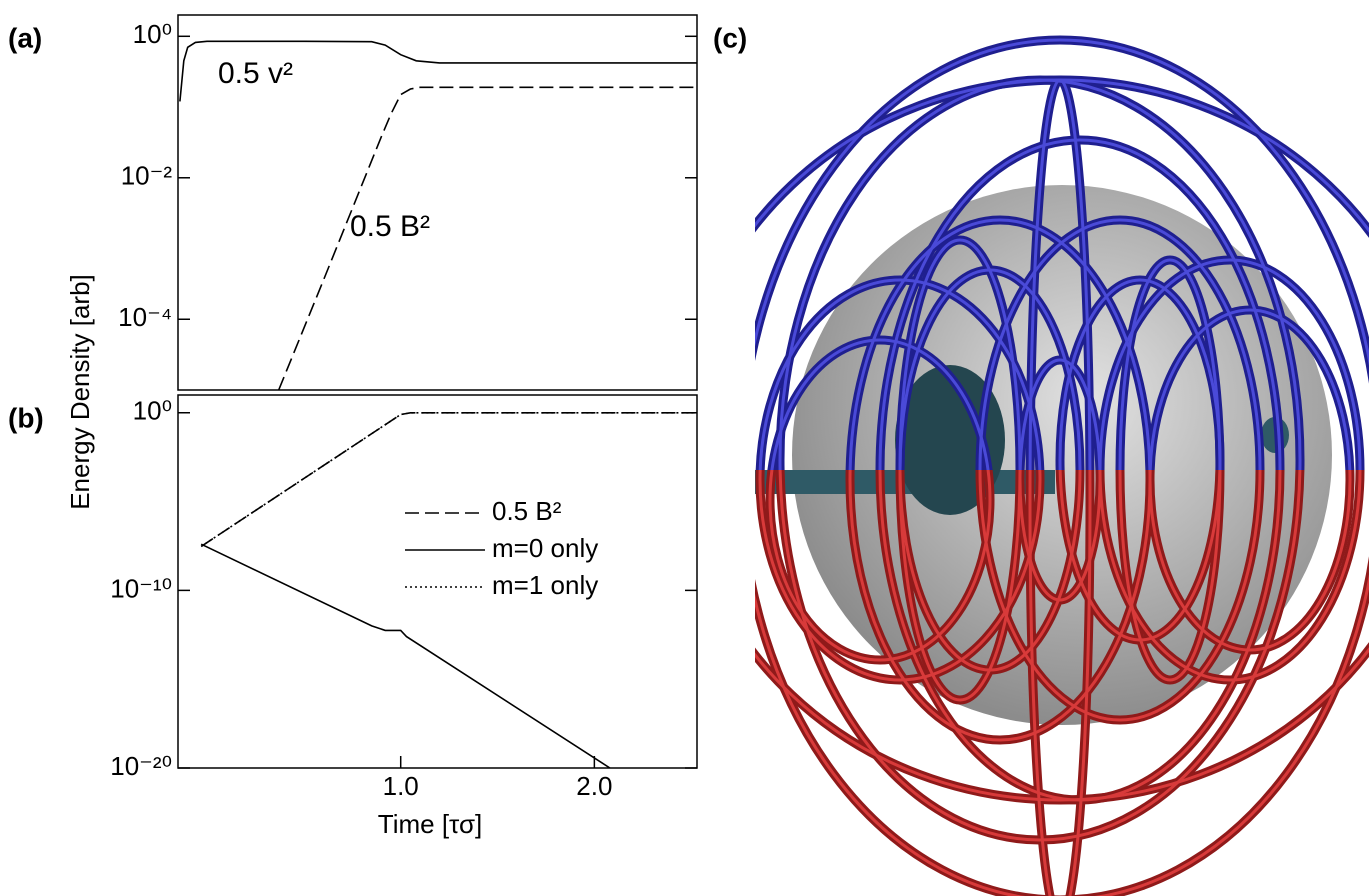 Image resolution: width=1369 pixels, height=896 pixels. Describe the element at coordinates (430, 824) in the screenshot. I see `x-axis-label: Time [τσ]` at that location.